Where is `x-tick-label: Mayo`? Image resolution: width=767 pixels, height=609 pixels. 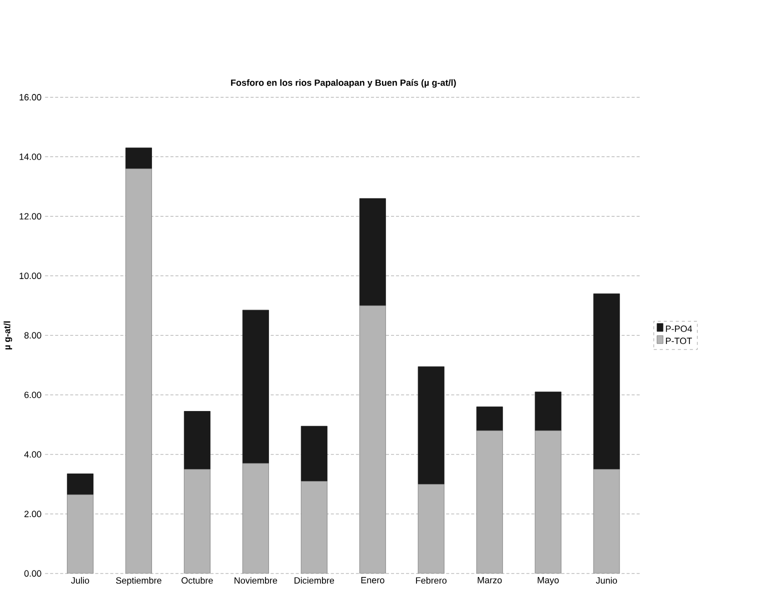 x-tick-label: Mayo is located at coordinates (548, 581).